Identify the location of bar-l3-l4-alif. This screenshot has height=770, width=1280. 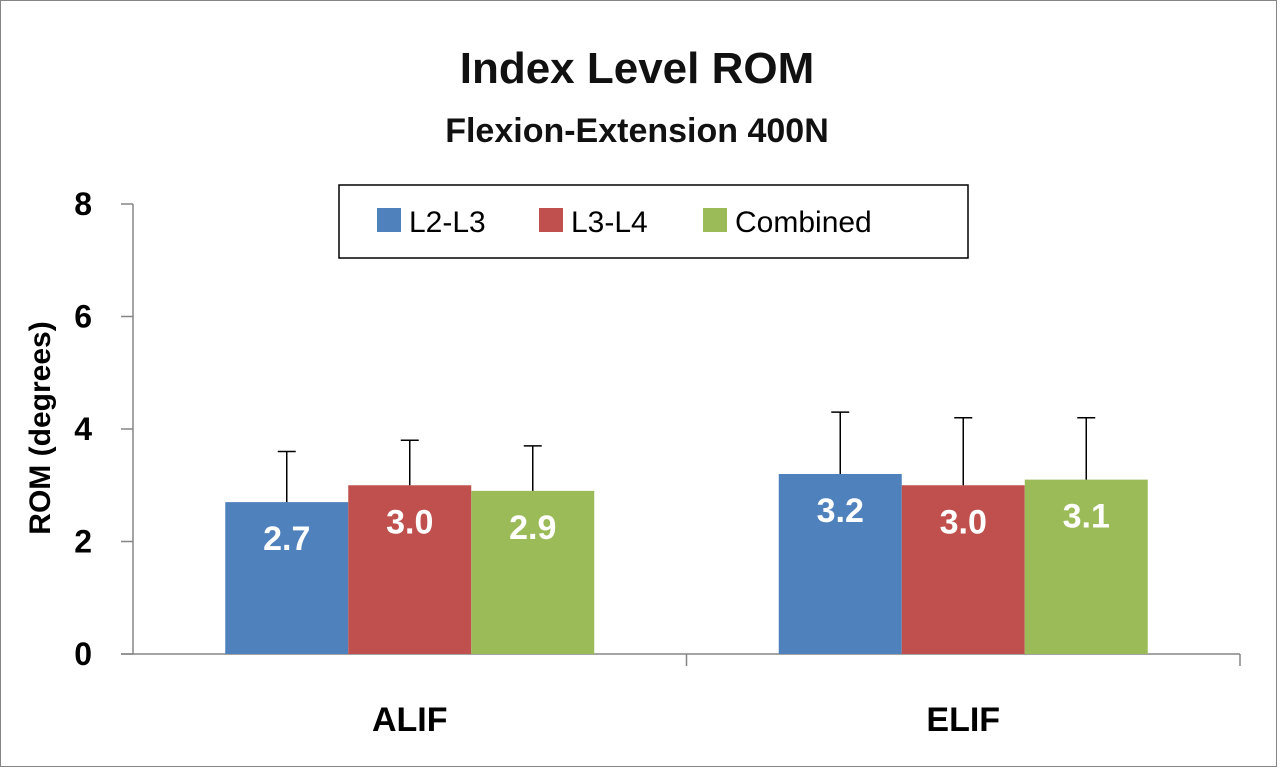
(410, 569).